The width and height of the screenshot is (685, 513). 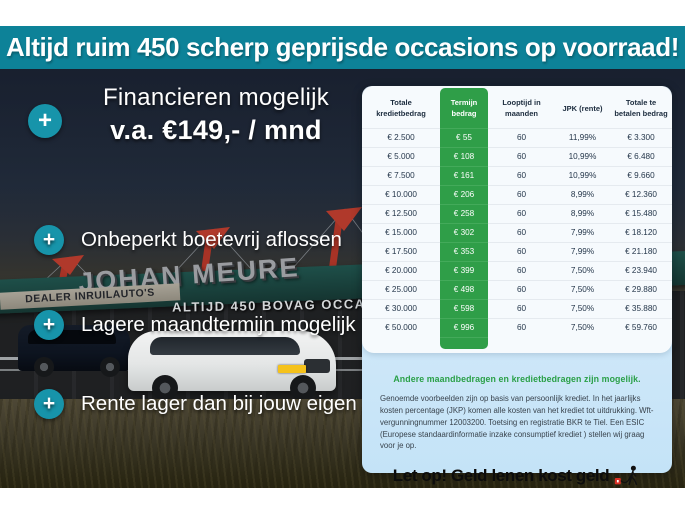 What do you see at coordinates (464, 308) in the screenshot?
I see `table-cell: € 598` at bounding box center [464, 308].